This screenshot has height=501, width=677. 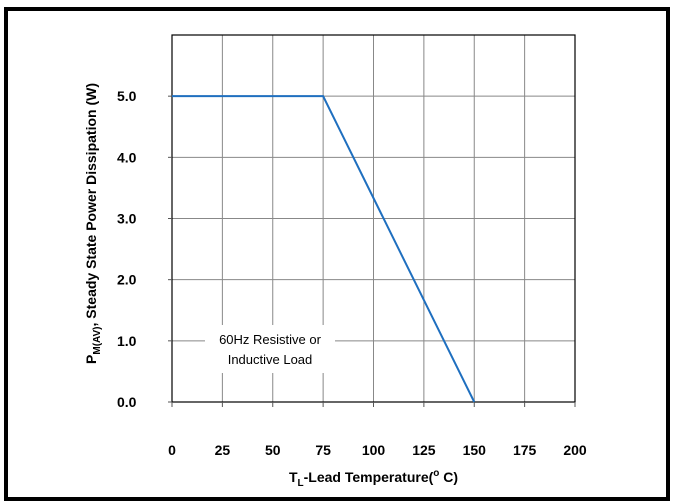 I want to click on x-axis-title: TL-Lead Temperature(o C), so click(x=373, y=478).